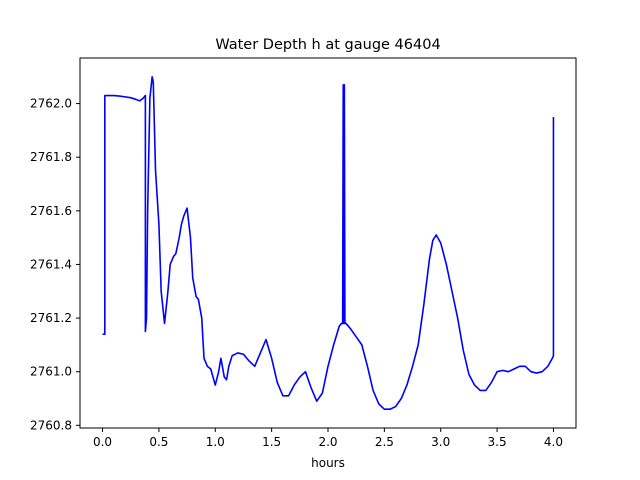 Image resolution: width=640 pixels, height=480 pixels. Describe the element at coordinates (51, 372) in the screenshot. I see `y-tick-label: 2761.0` at that location.